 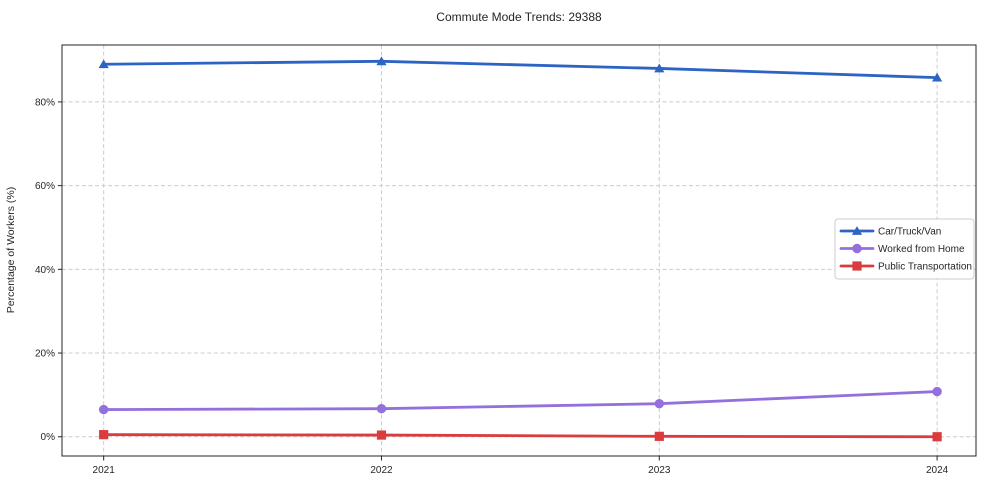 What do you see at coordinates (857, 266) in the screenshot?
I see `legend-marker-square` at bounding box center [857, 266].